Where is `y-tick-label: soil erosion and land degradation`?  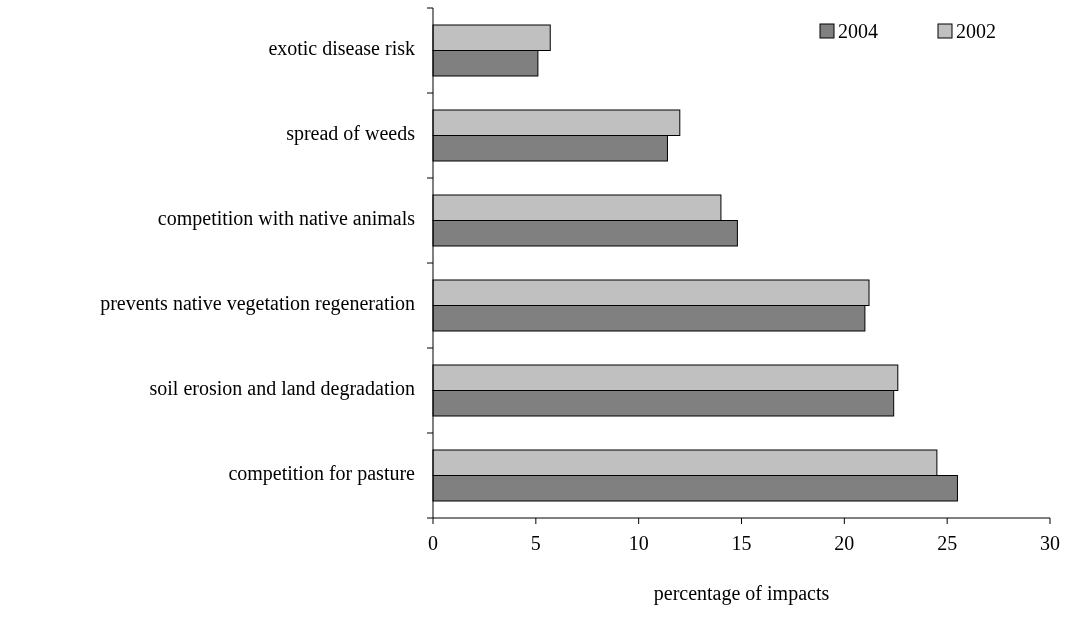
y-tick-label: soil erosion and land degradation is located at coordinates (282, 389).